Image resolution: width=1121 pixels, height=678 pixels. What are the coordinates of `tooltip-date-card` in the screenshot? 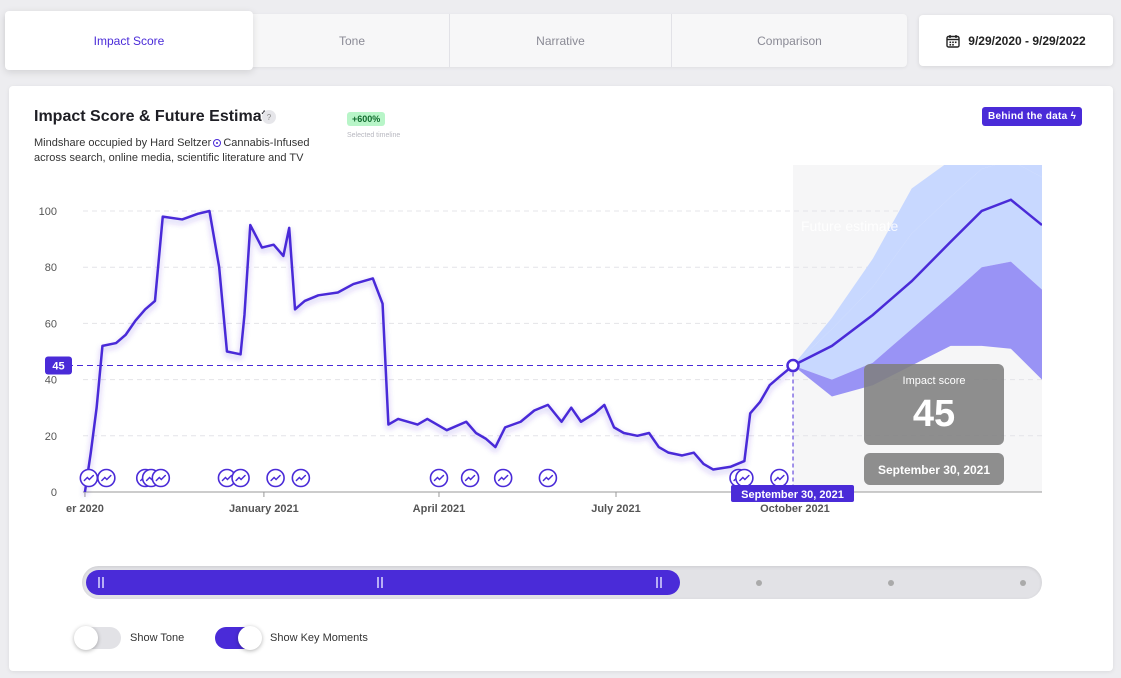 It's located at (934, 469).